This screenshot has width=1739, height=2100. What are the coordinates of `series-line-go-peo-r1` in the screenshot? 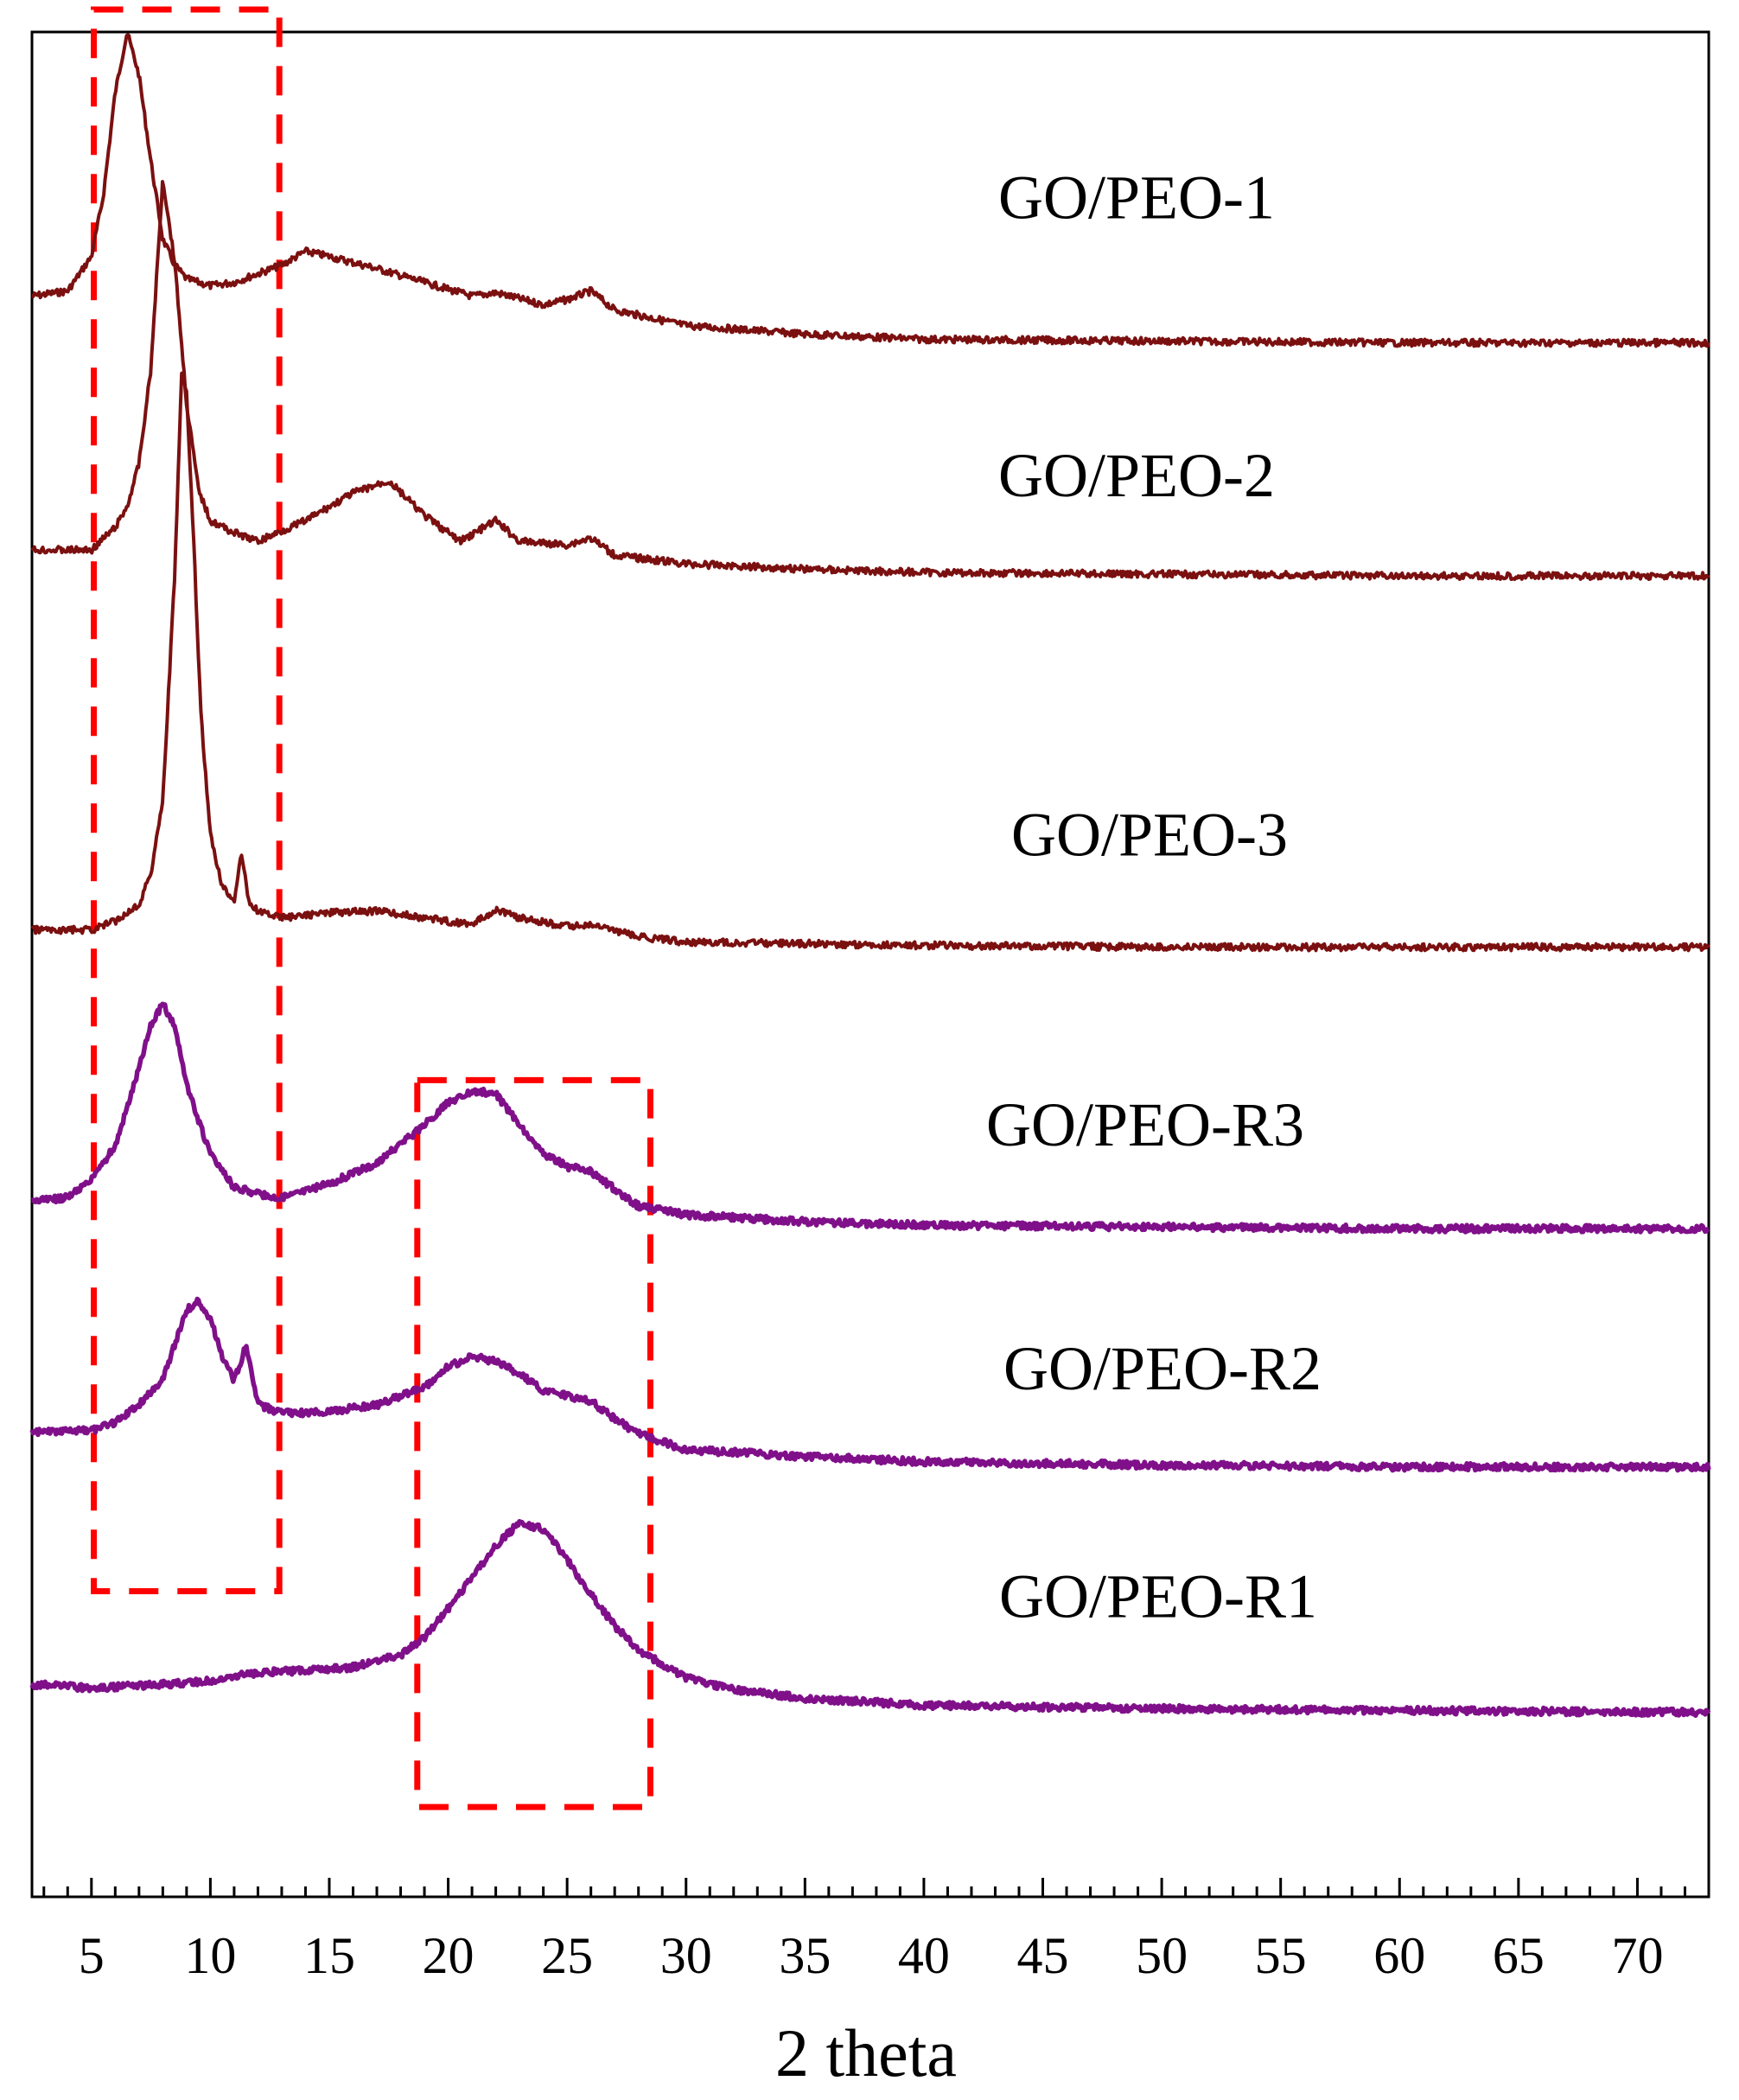 It's located at (870, 1618).